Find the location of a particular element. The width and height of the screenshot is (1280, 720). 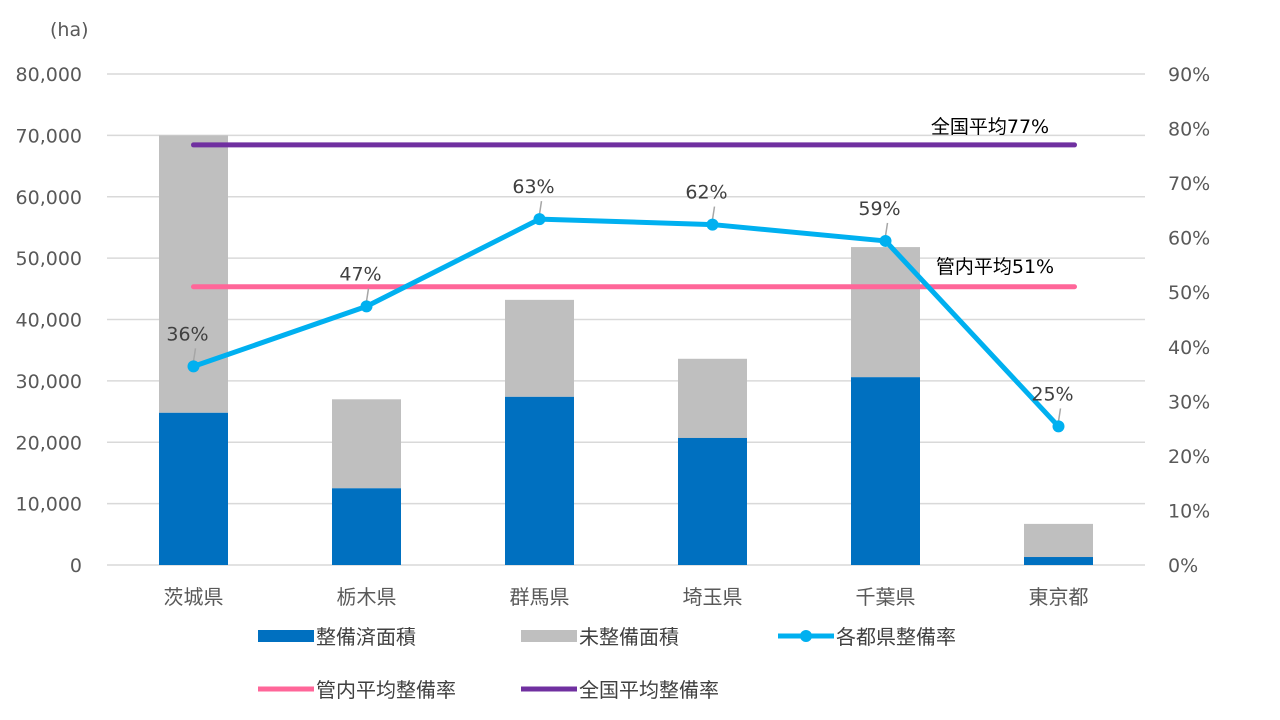

y-tick-label: 60,000 is located at coordinates (49, 198).